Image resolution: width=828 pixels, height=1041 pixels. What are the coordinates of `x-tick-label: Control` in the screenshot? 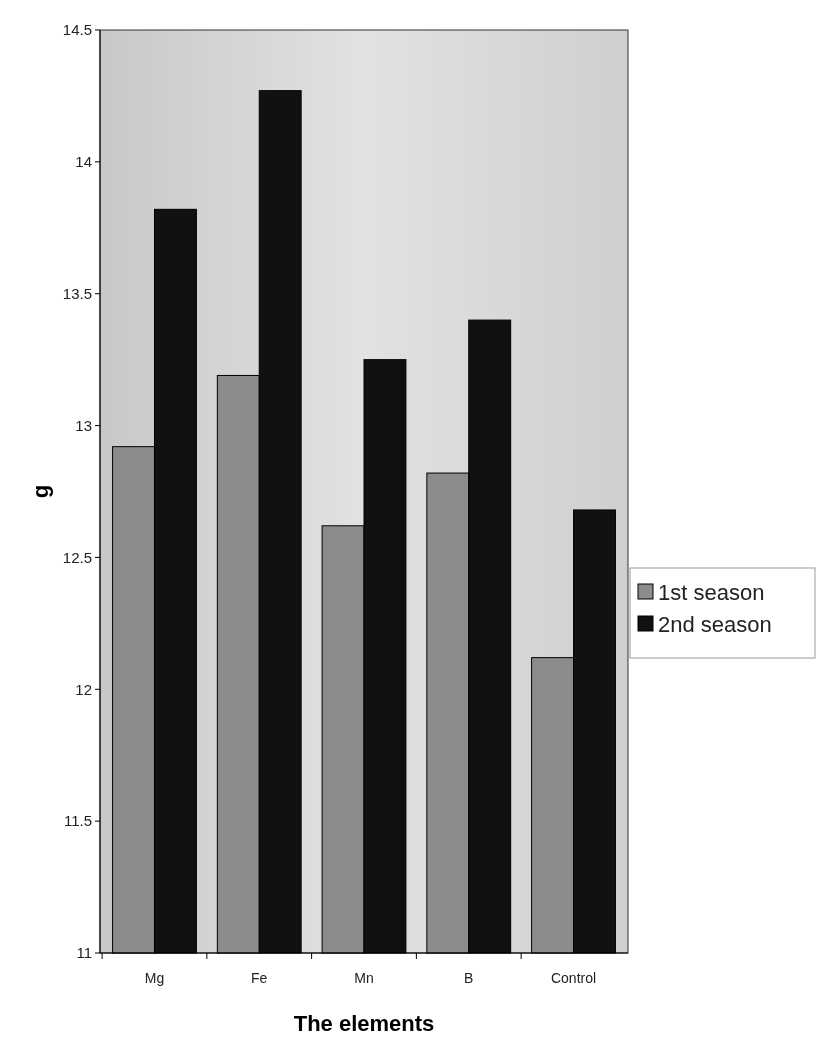 It's located at (573, 978).